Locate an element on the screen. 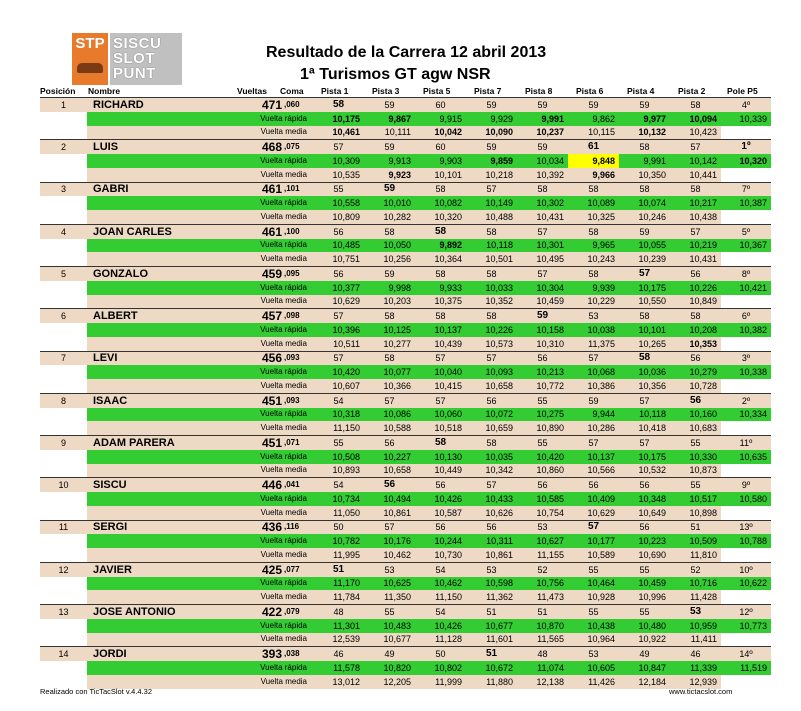 The image size is (801, 711). position-cell: 10 is located at coordinates (63, 484).